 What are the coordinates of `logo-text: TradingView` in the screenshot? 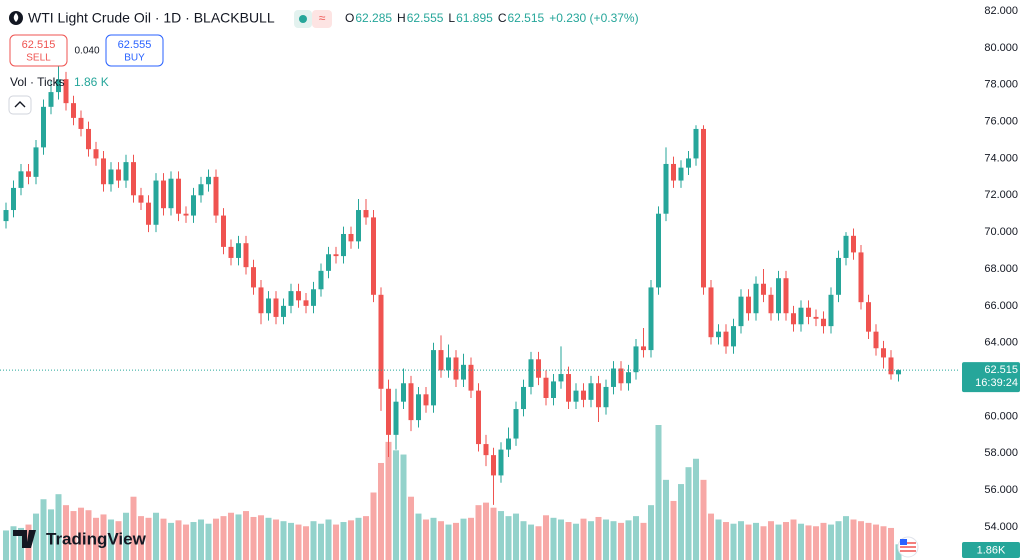 It's located at (96, 538).